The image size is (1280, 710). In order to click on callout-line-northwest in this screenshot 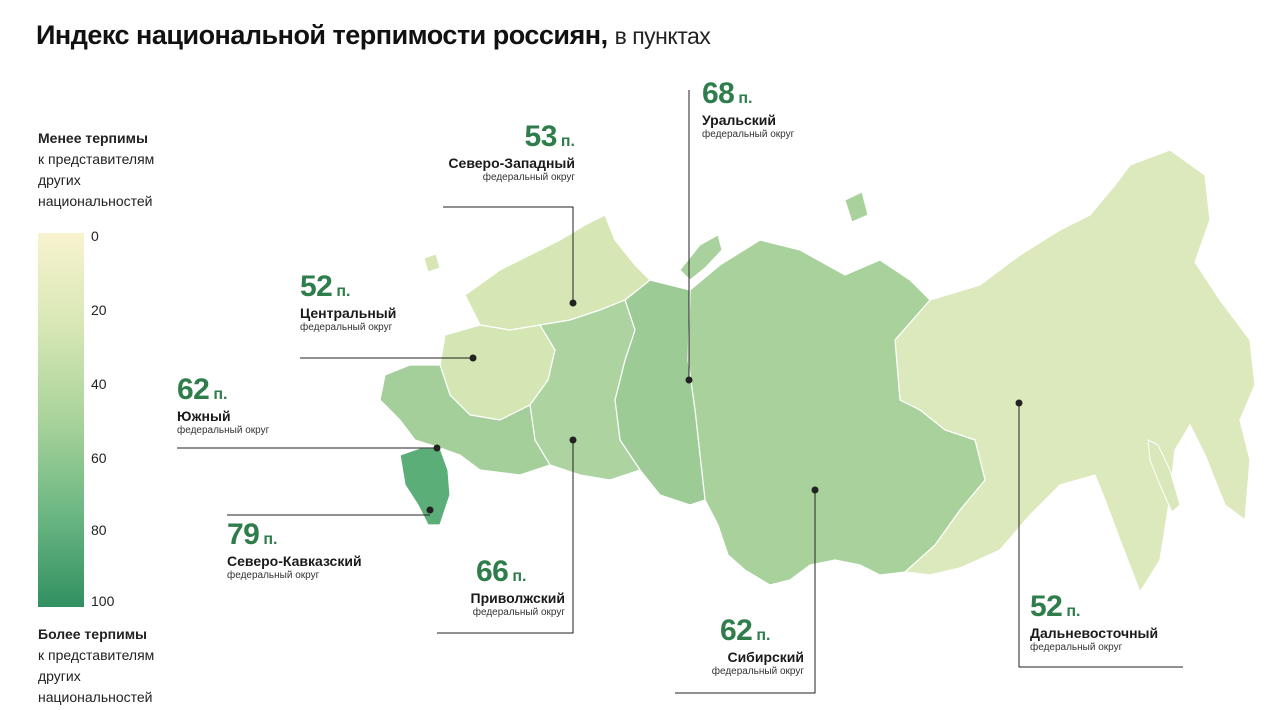, I will do `click(508, 254)`.